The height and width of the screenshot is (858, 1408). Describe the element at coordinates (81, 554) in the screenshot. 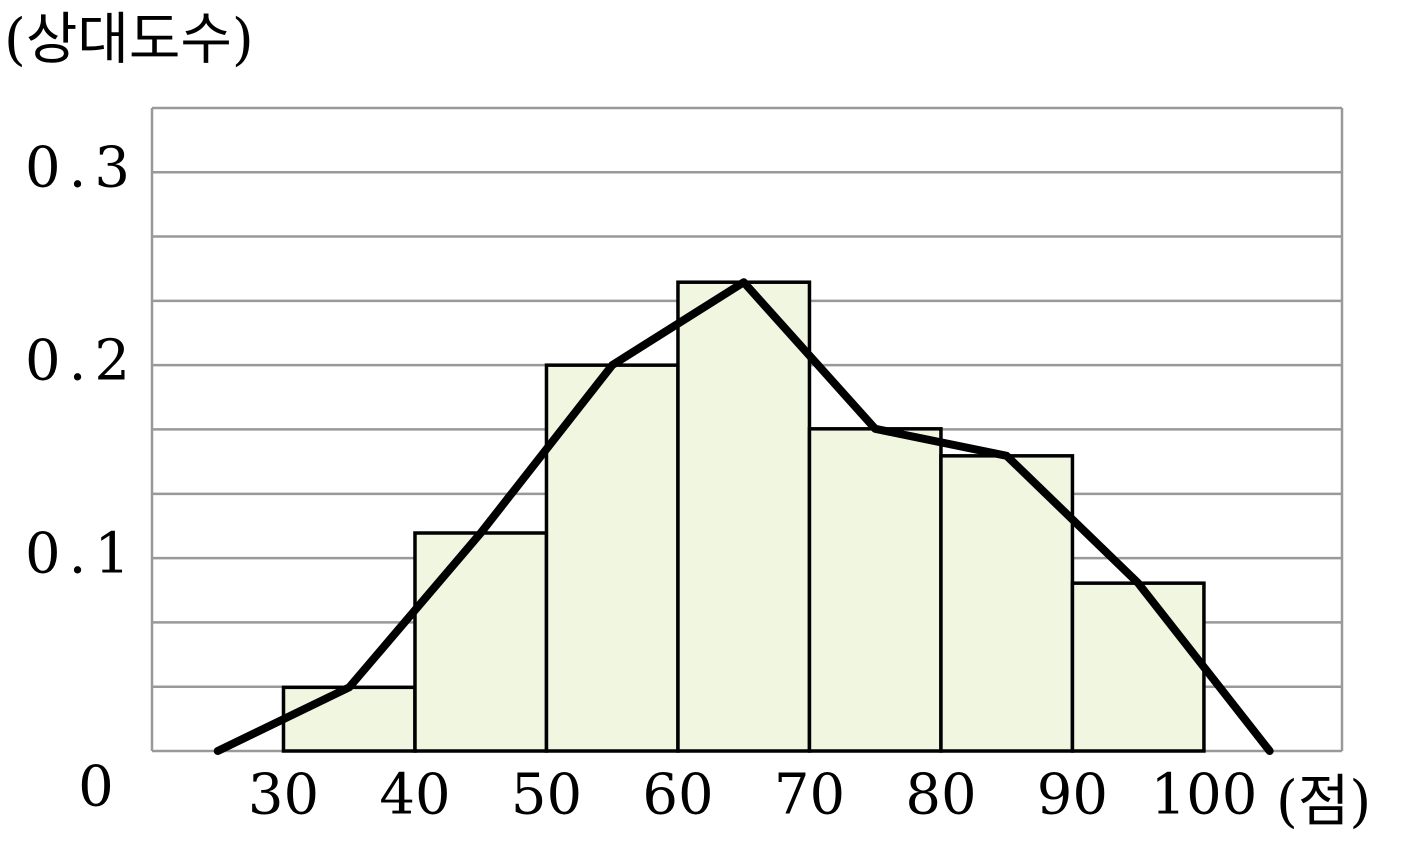

I see `y-tick-label: 0.1` at that location.